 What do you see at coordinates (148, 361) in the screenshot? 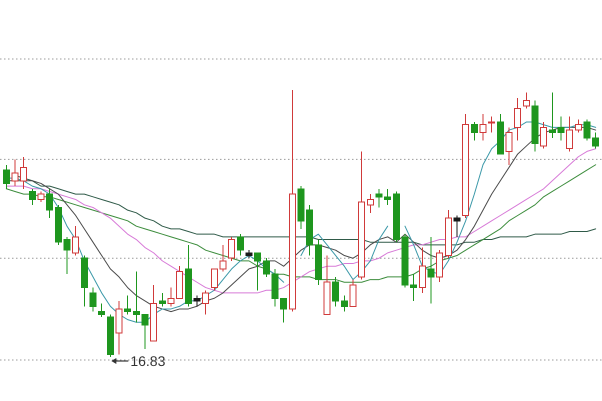
I see `annotation: 16.83` at bounding box center [148, 361].